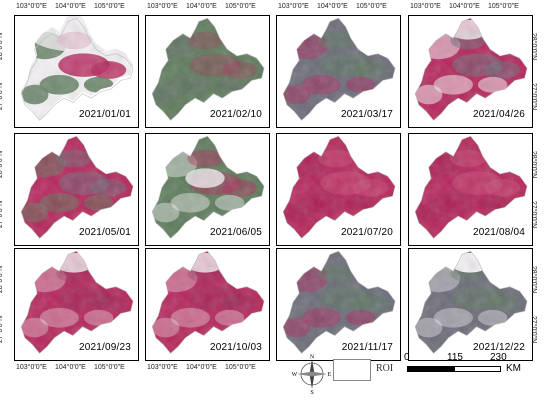 The image size is (550, 420). I want to click on roi-swatch, so click(352, 370).